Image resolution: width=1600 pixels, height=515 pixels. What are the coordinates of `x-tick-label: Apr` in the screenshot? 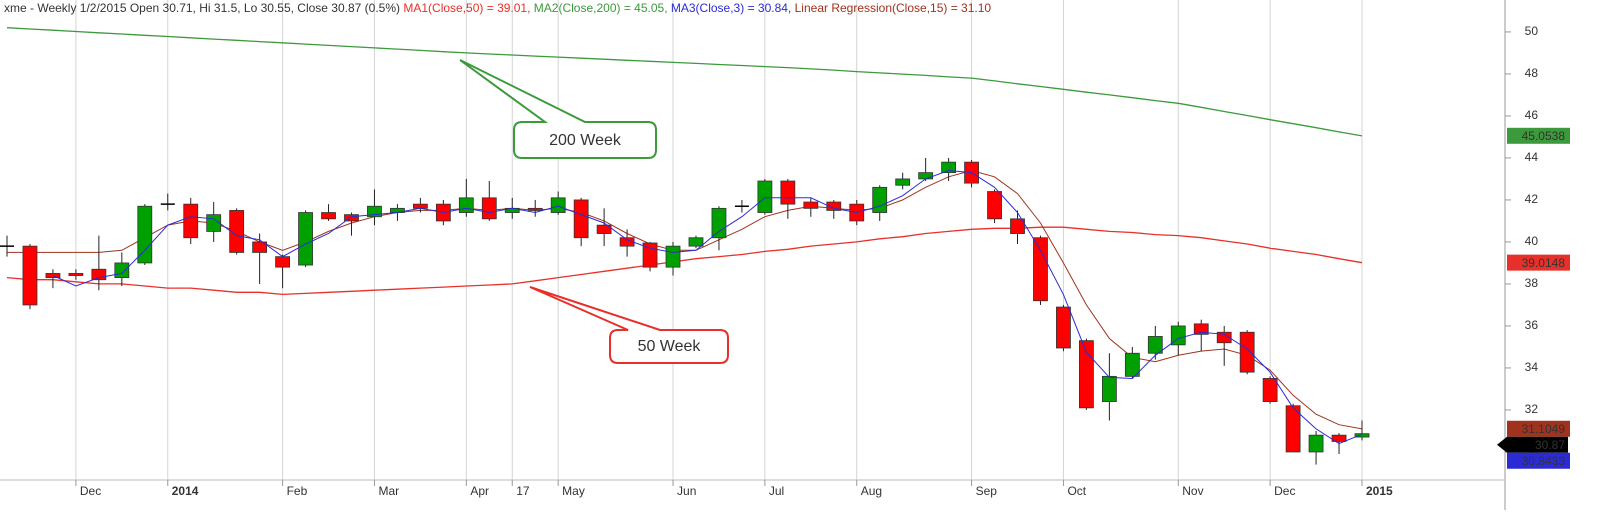 It's located at (479, 491).